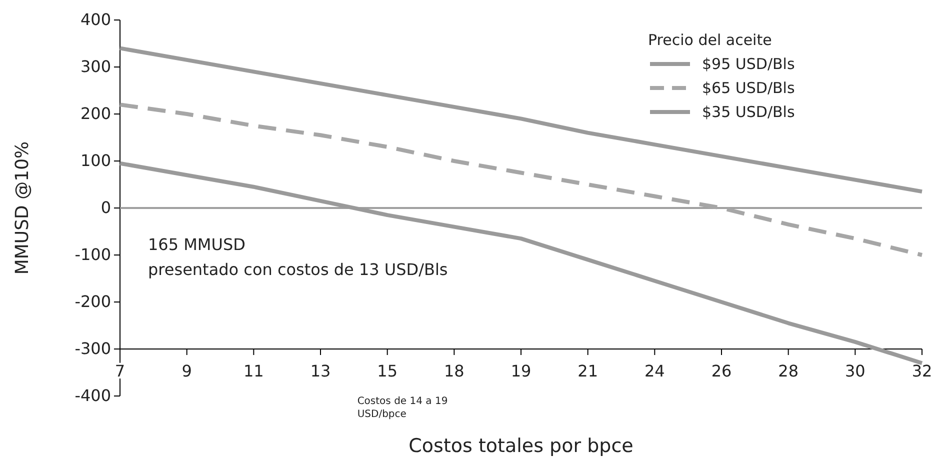  I want to click on annotation: 165 MMUSD presentado con costos de 13 USD/Bls, so click(298, 257).